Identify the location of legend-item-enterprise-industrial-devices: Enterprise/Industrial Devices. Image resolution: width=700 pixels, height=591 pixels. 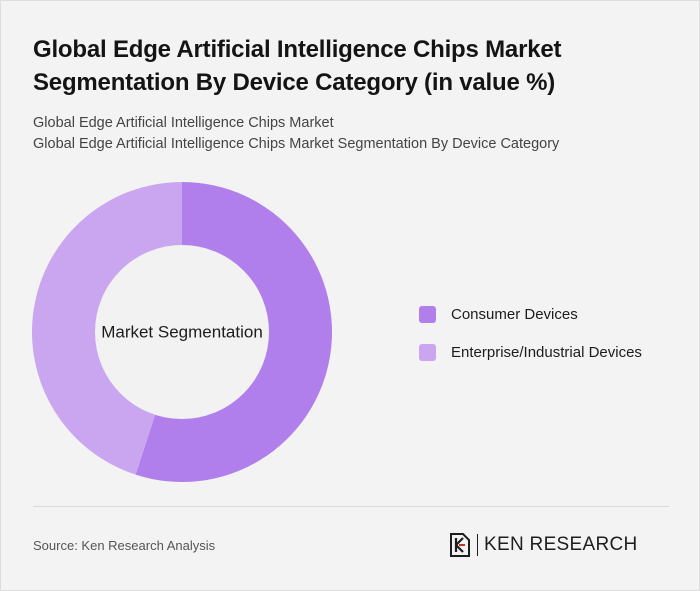
(554, 352).